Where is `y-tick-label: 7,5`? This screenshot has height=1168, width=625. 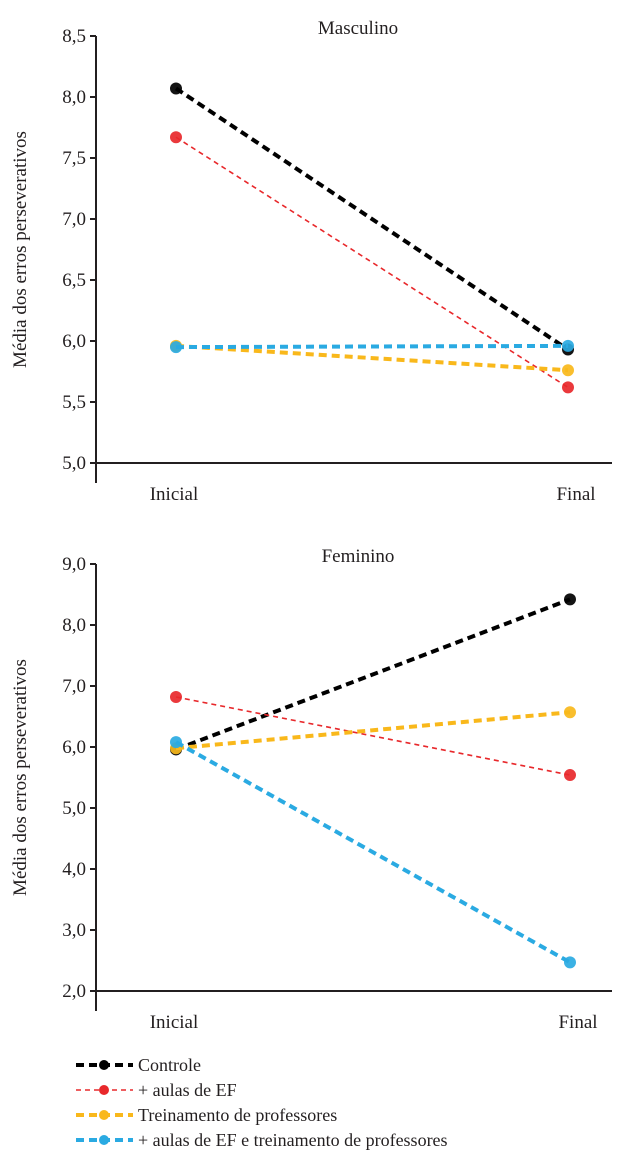
y-tick-label: 7,5 is located at coordinates (74, 158).